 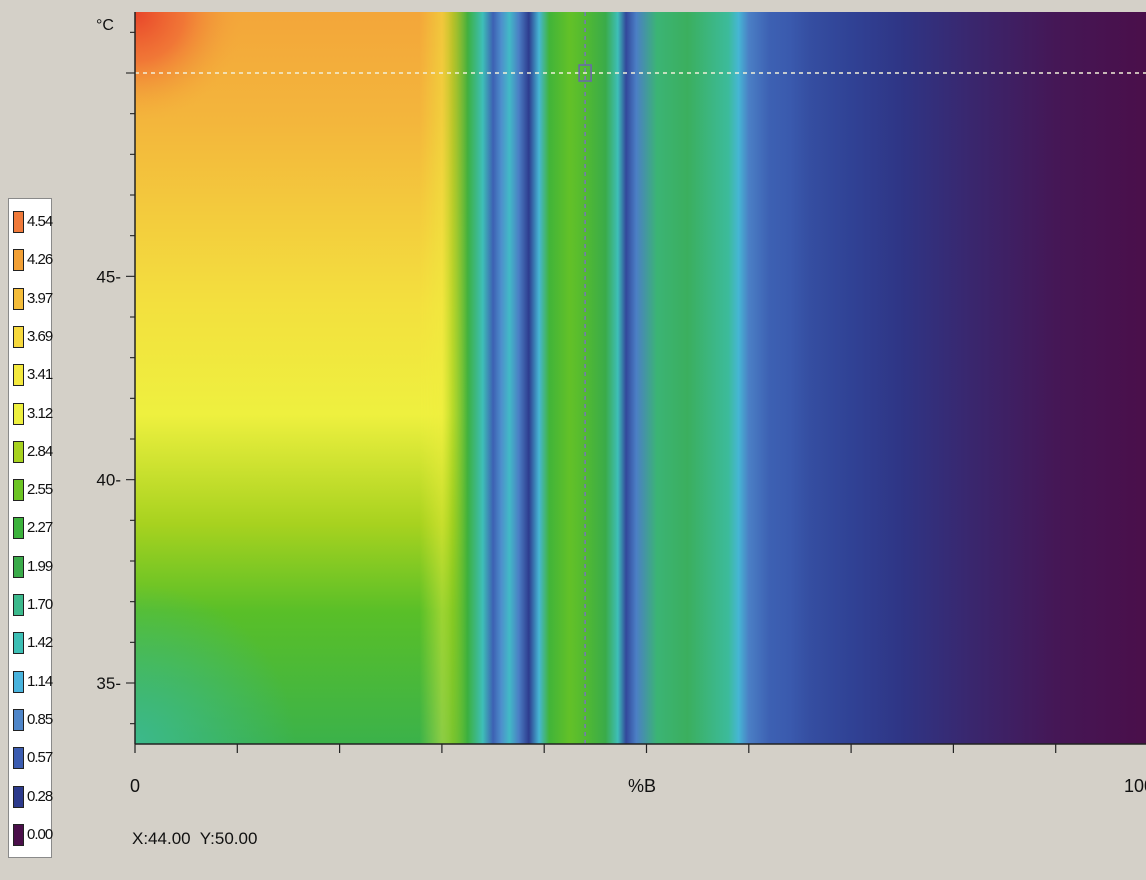 I want to click on legend-label: 1.14, so click(x=40, y=681).